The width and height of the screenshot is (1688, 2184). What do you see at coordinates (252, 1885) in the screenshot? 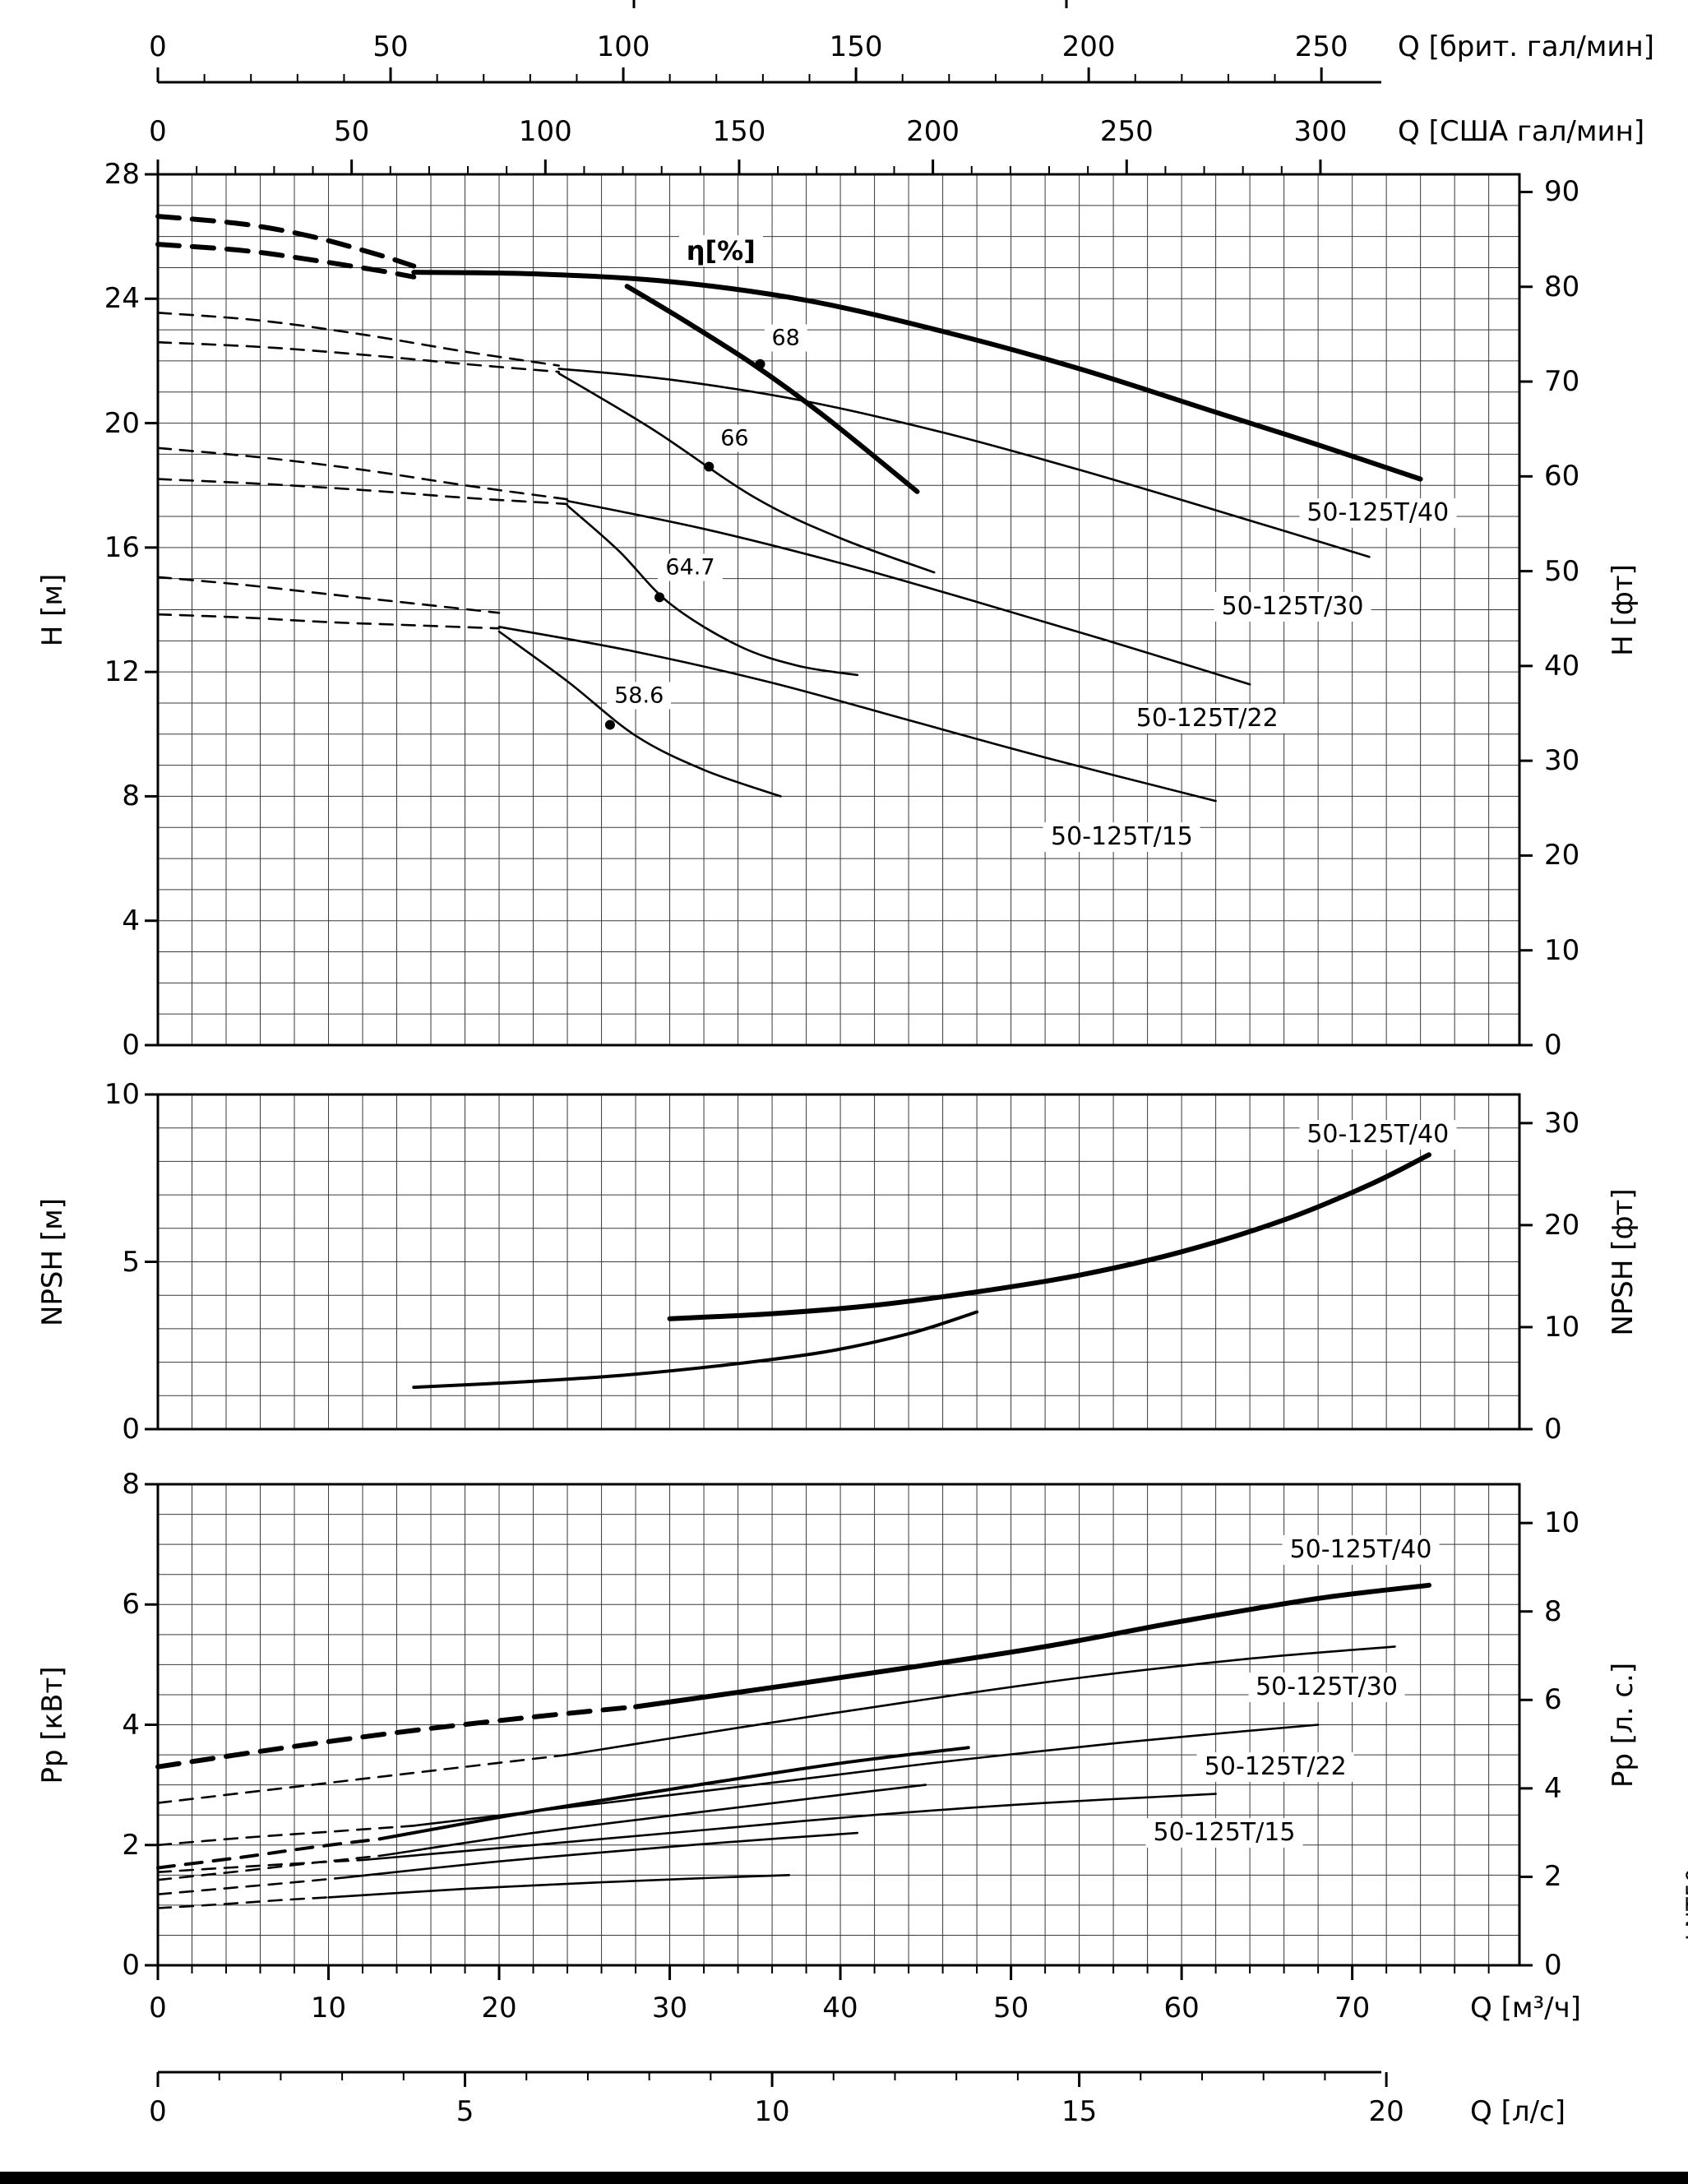
I see `curve-trim-low-flow-c` at bounding box center [252, 1885].